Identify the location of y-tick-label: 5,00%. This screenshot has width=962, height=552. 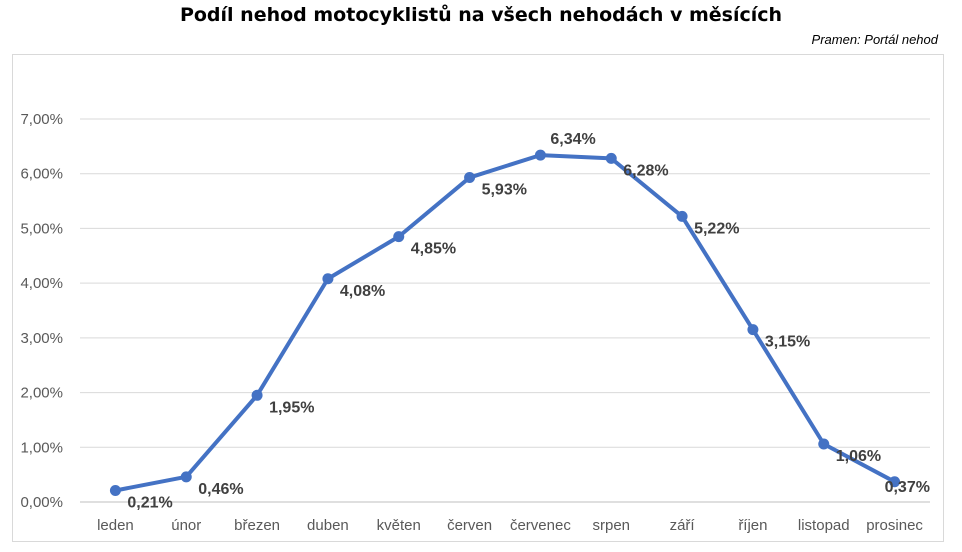
(41, 228).